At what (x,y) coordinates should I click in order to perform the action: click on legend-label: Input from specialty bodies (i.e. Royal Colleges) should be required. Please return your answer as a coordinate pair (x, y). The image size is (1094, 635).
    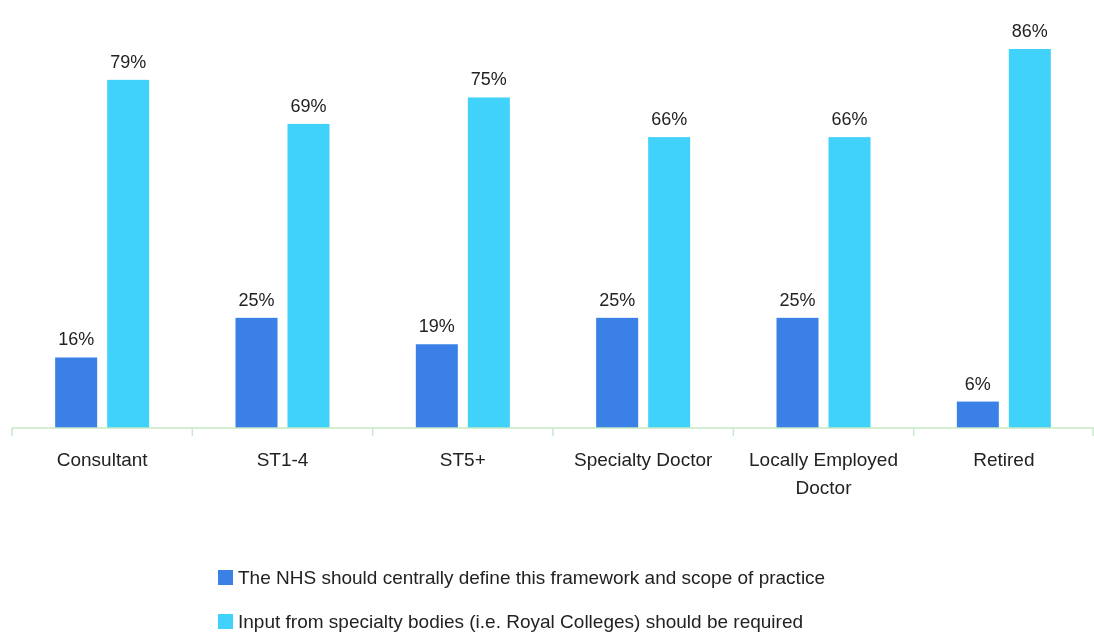
    Looking at the image, I should click on (521, 621).